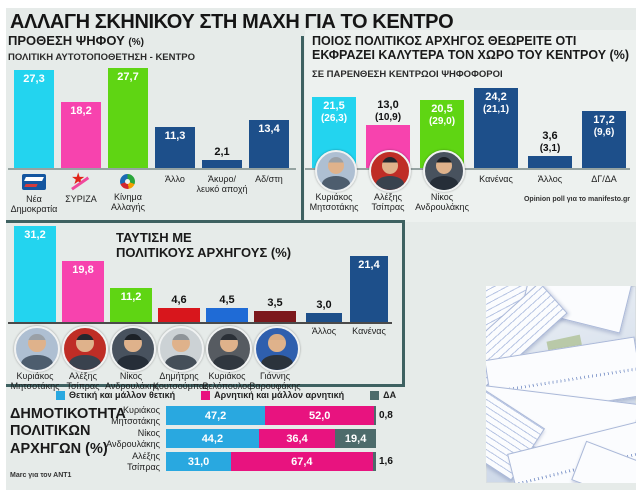 The height and width of the screenshot is (493, 640). What do you see at coordinates (385, 415) in the screenshot?
I see `trailing-value: 0,8` at bounding box center [385, 415].